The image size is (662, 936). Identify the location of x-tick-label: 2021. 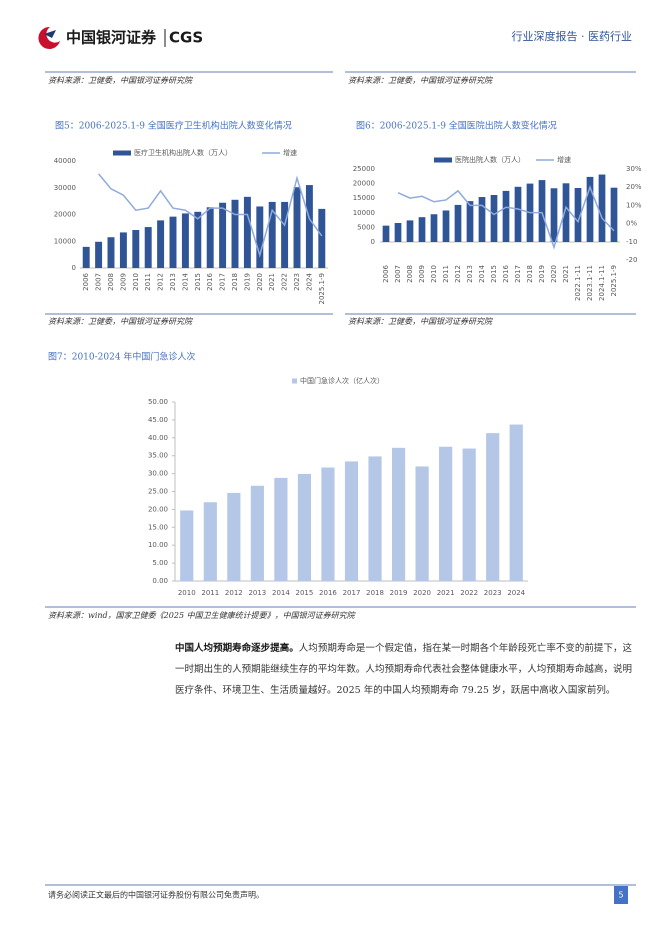
(272, 282).